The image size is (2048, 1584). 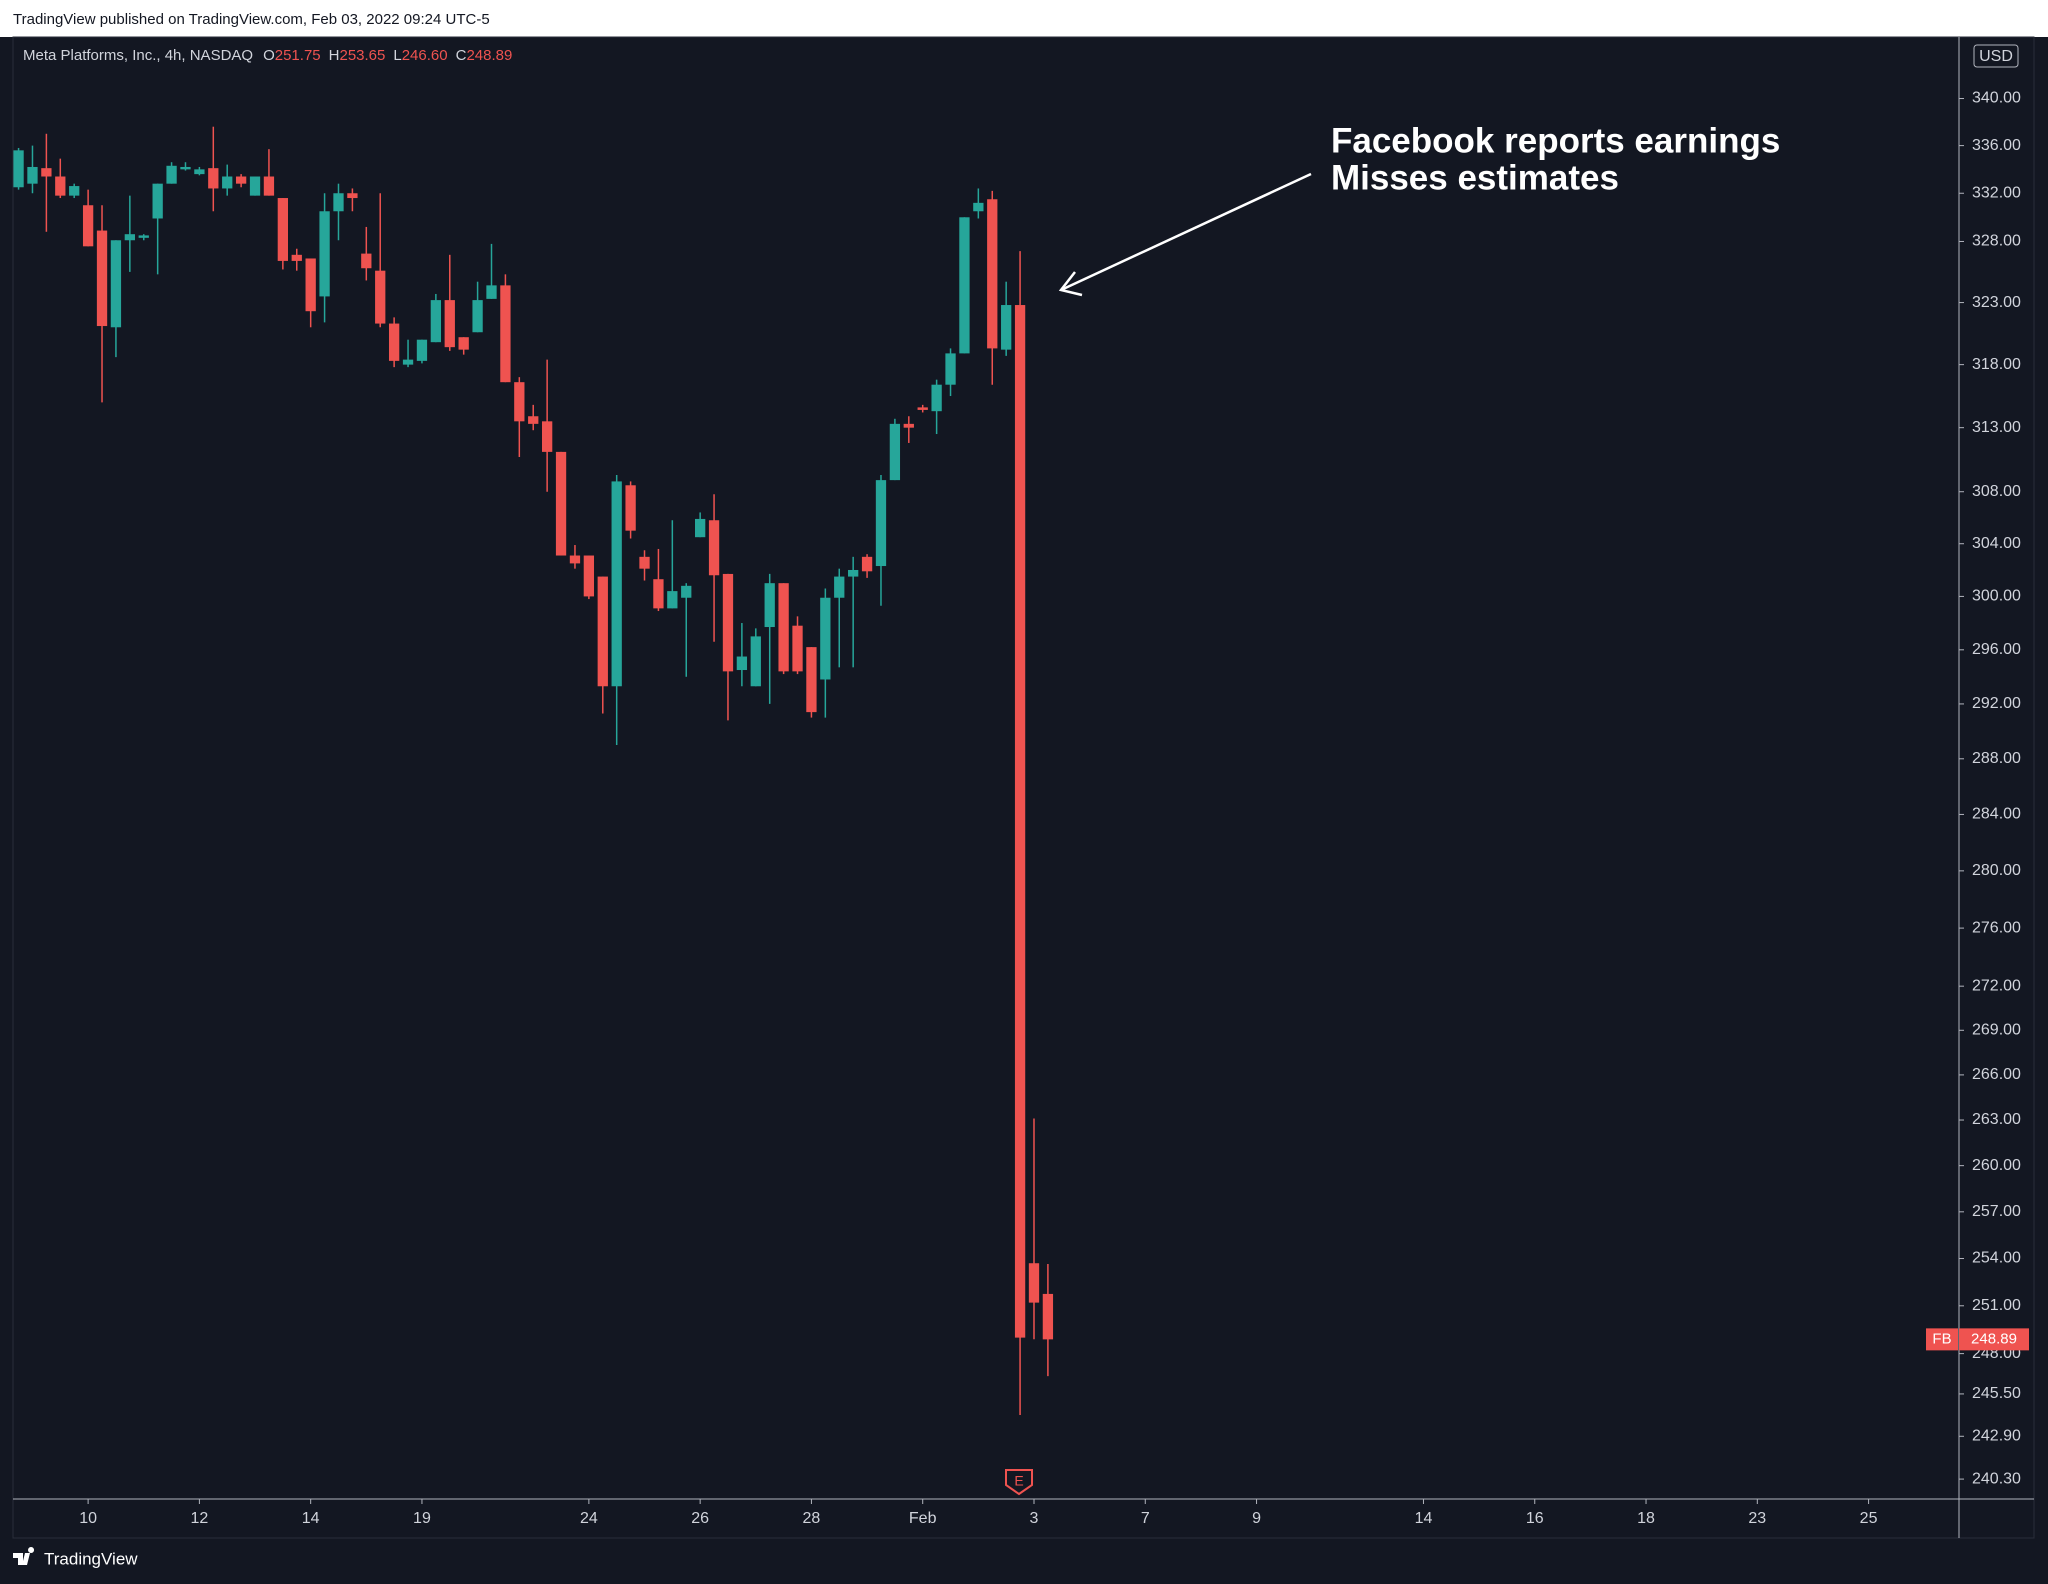 What do you see at coordinates (1996, 596) in the screenshot?
I see `y-tick-label: 300.00` at bounding box center [1996, 596].